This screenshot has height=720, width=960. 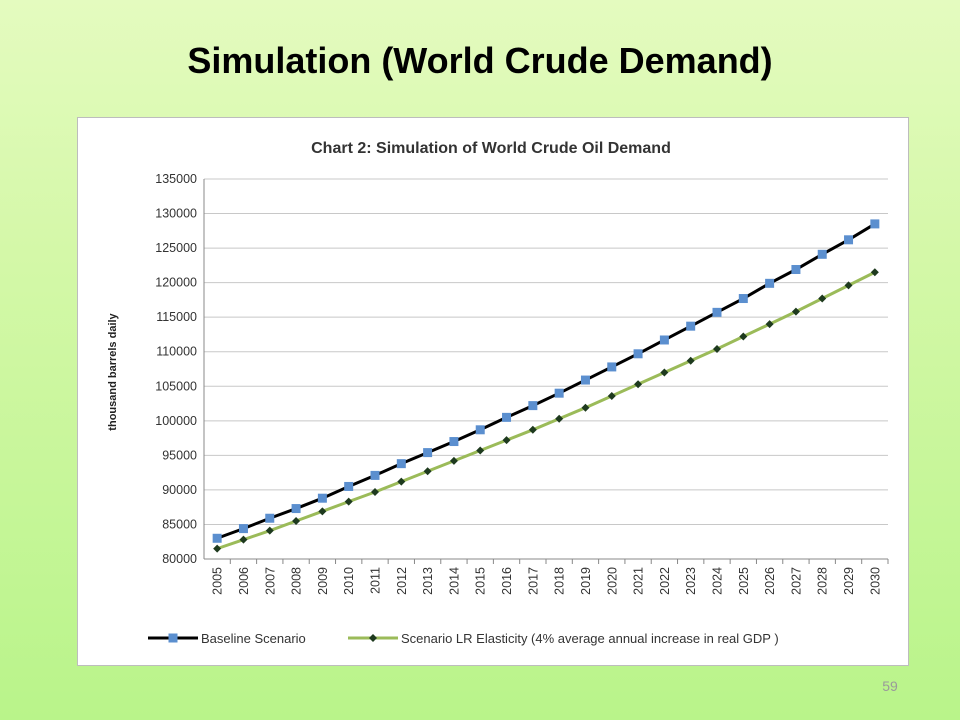 What do you see at coordinates (176, 179) in the screenshot?
I see `y-tick-label: 135000` at bounding box center [176, 179].